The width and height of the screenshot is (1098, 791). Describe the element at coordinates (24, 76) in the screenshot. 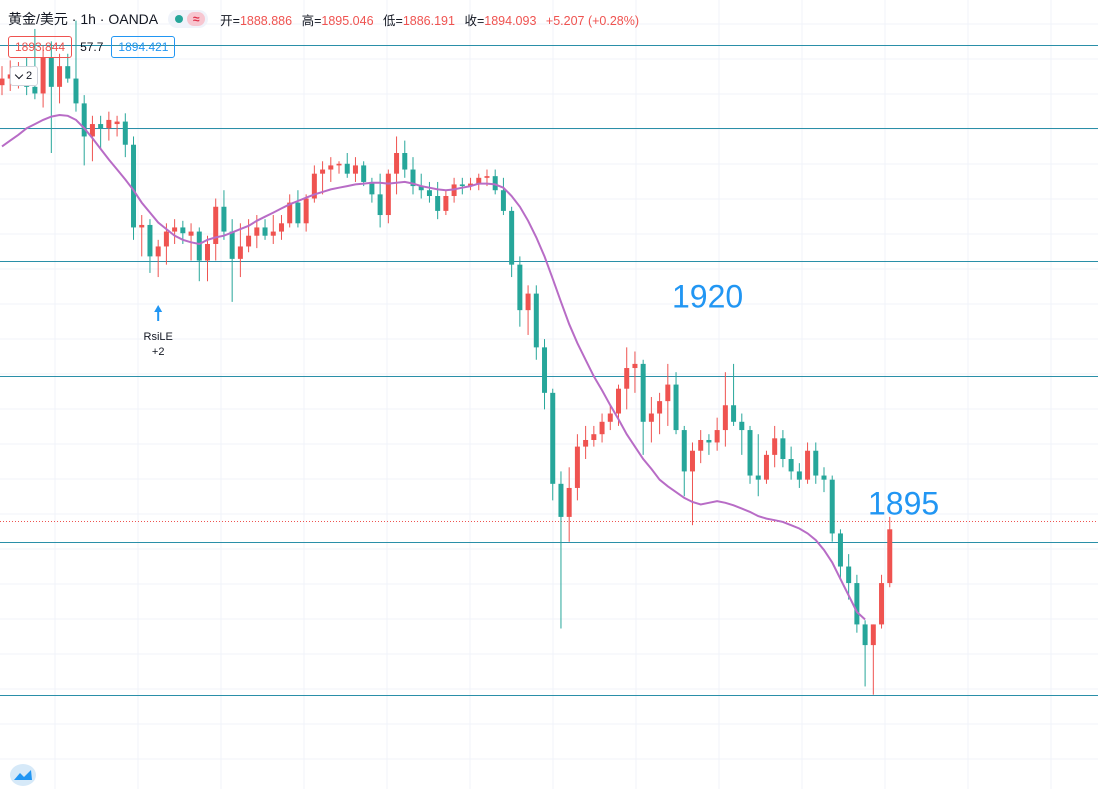

I see `collapse-indicators-button: 2` at that location.